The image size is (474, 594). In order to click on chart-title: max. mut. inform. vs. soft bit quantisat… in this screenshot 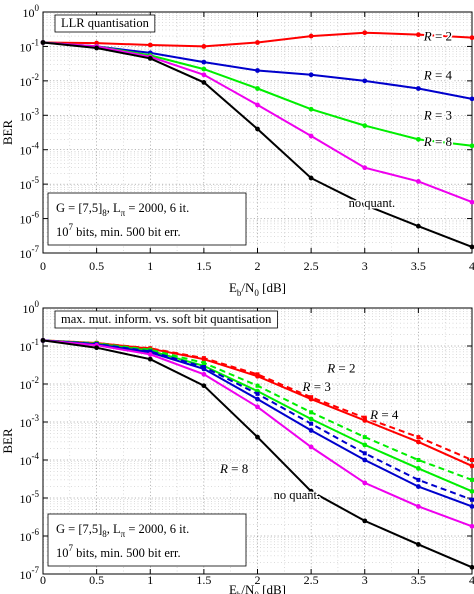, I will do `click(166, 319)`.